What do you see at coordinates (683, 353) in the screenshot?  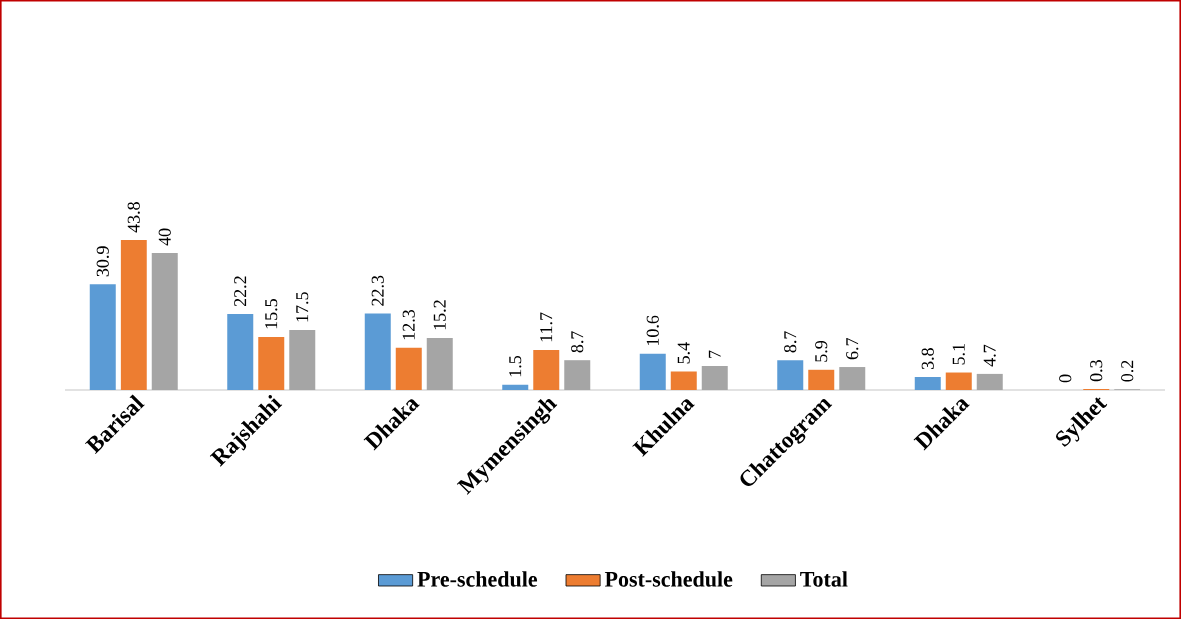 I see `data-label: 5.4` at bounding box center [683, 353].